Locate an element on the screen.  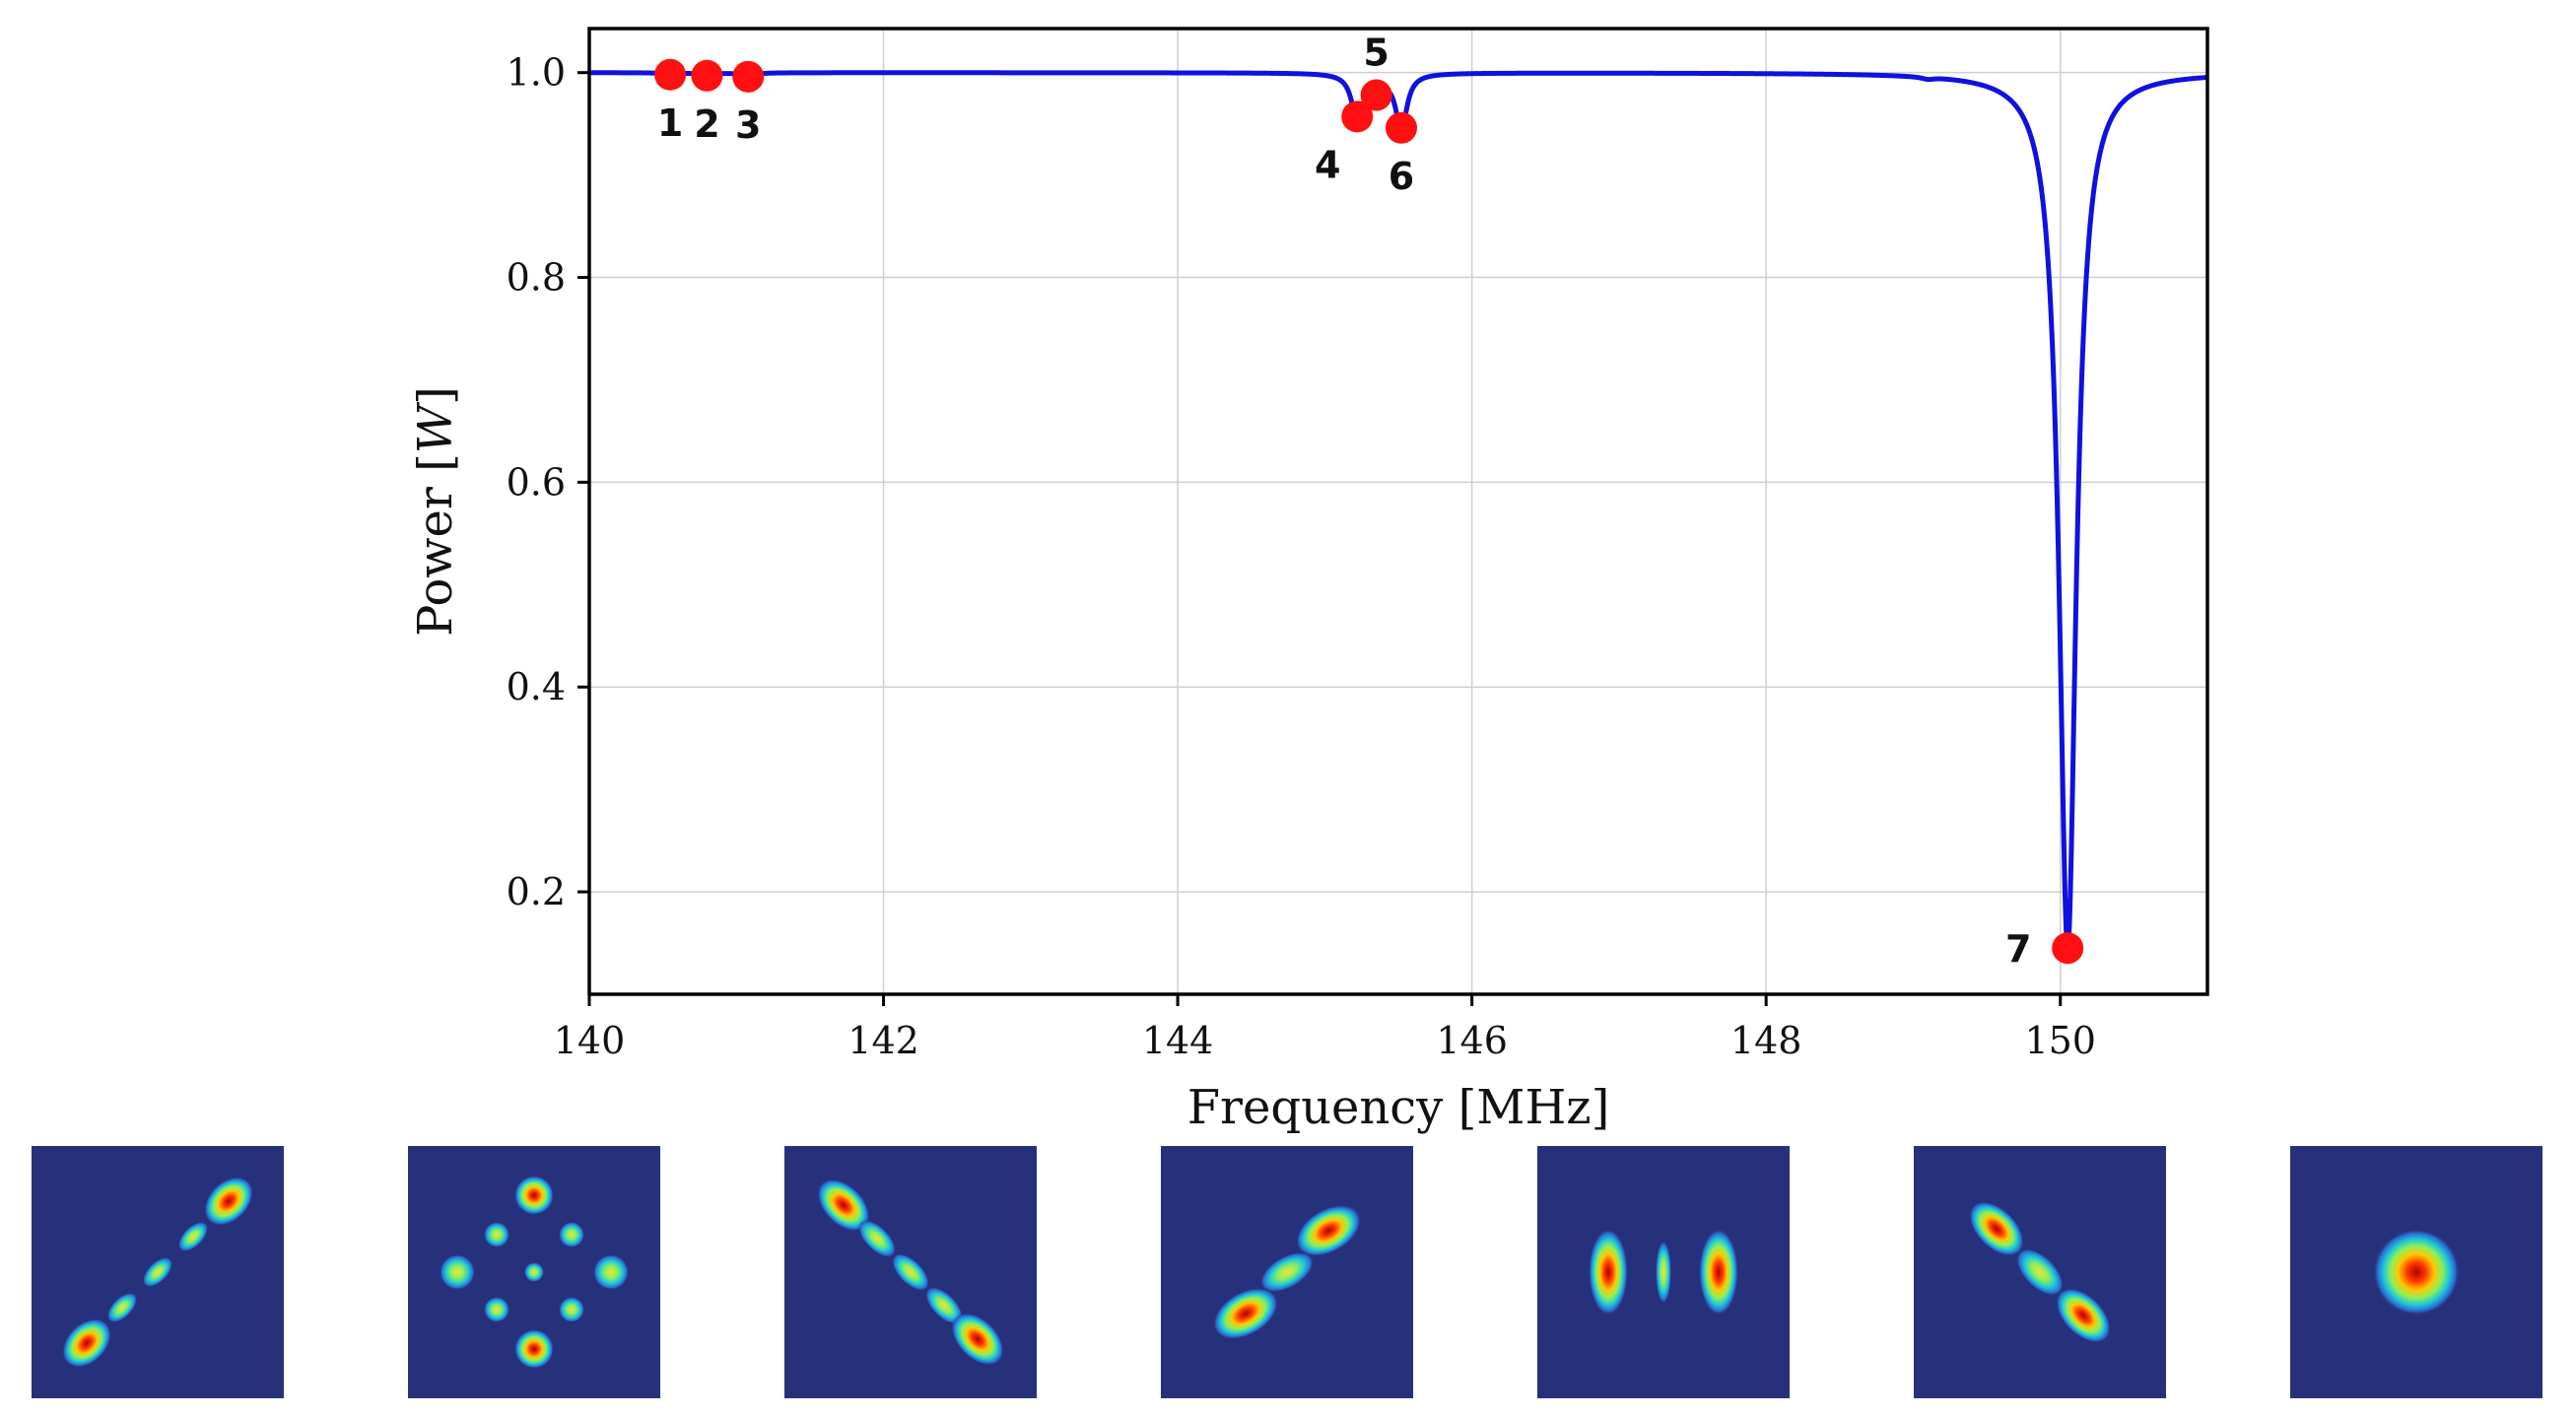
x-axis-title: Frequency [MHz] is located at coordinates (1398, 1107).